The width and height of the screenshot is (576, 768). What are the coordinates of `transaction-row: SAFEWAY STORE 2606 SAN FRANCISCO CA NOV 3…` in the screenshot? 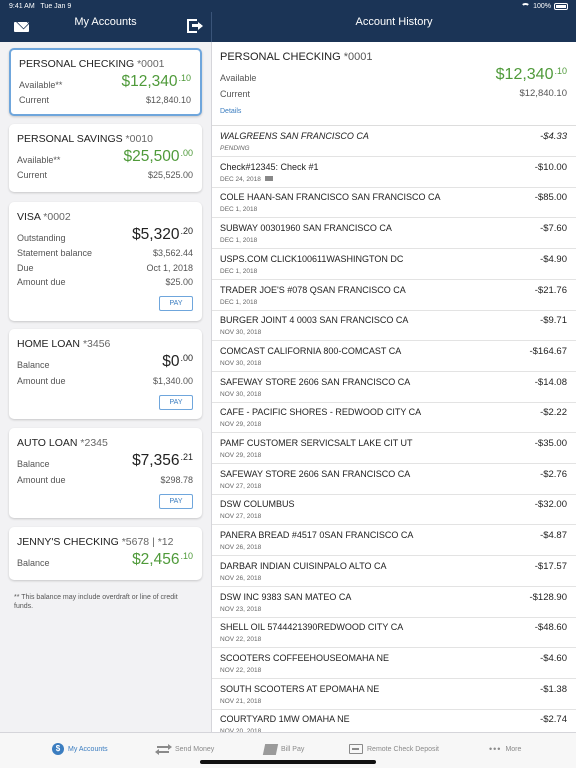 It's located at (394, 387).